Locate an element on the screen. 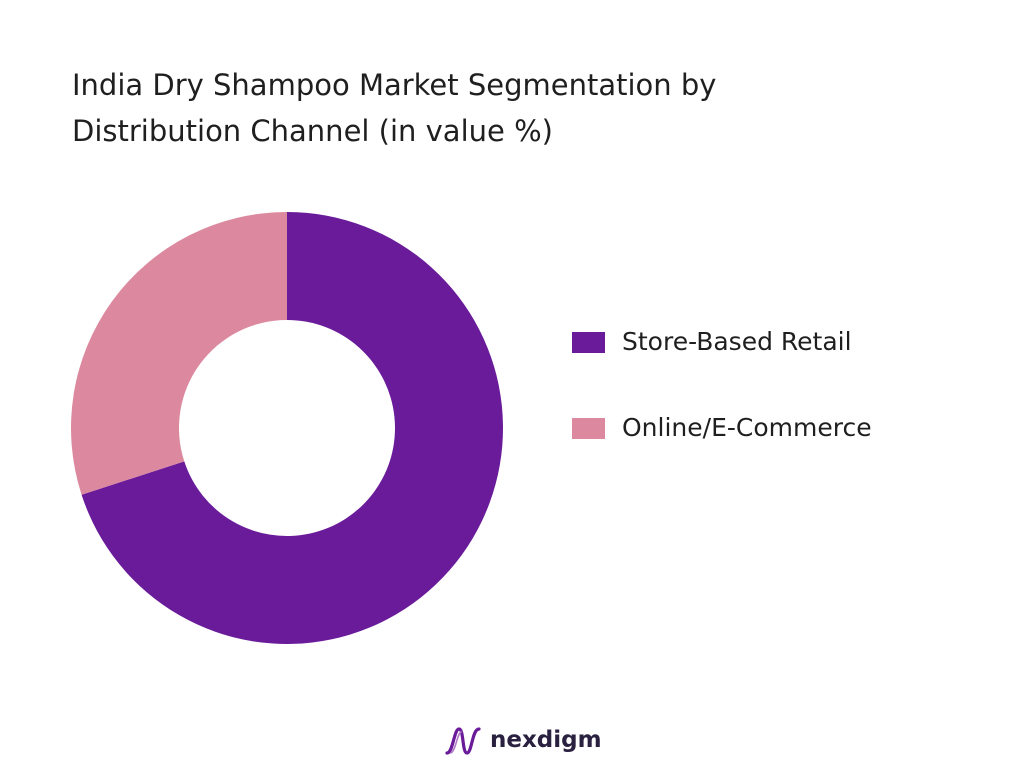 The image size is (1024, 768). legend-item-store-based-retail: Store-Based Retail is located at coordinates (772, 342).